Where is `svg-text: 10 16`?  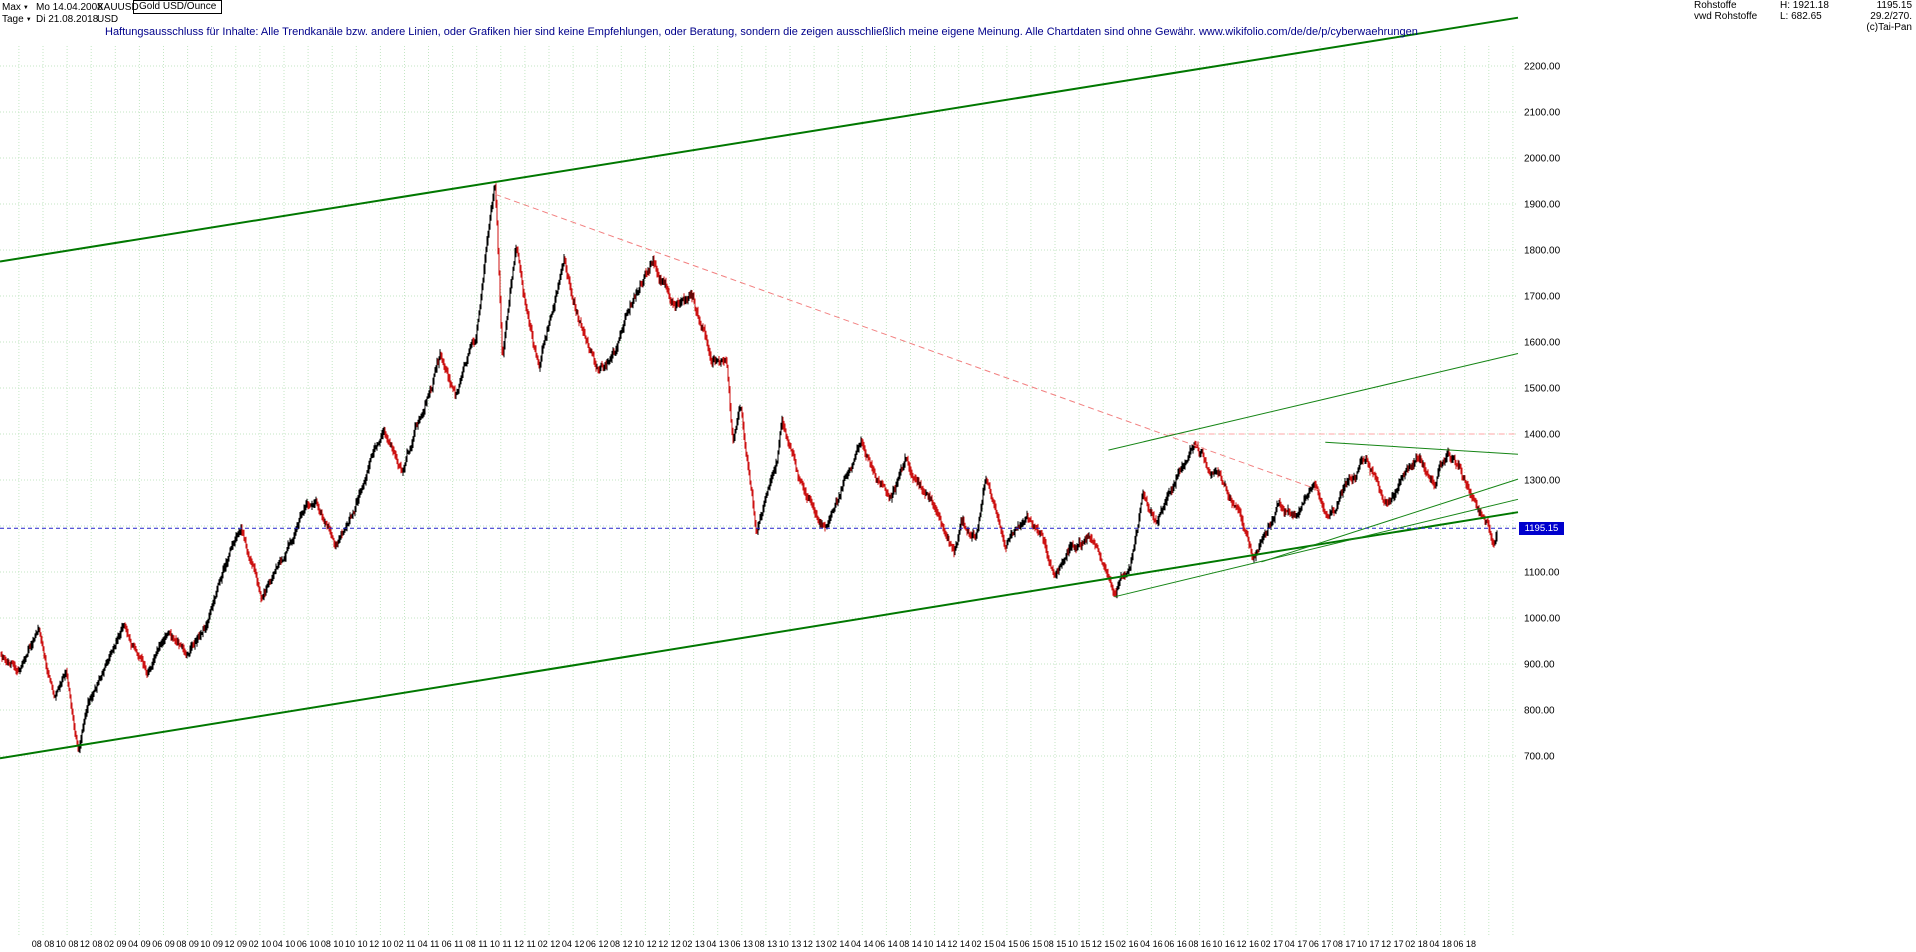 svg-text: 10 16 is located at coordinates (1223, 944).